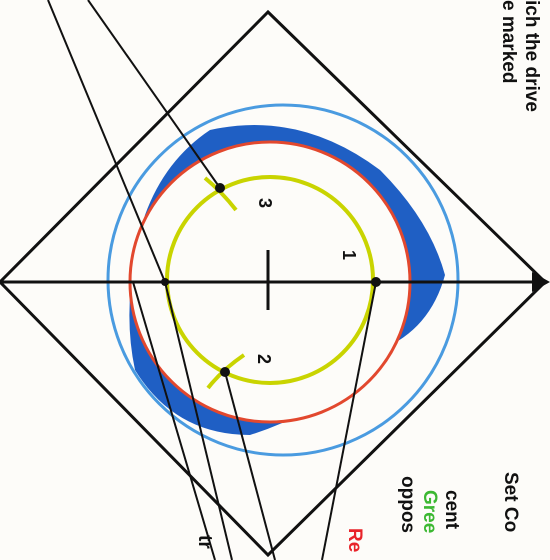 The image size is (550, 560). What do you see at coordinates (354, 540) in the screenshot?
I see `right-edge-line5: Re` at bounding box center [354, 540].